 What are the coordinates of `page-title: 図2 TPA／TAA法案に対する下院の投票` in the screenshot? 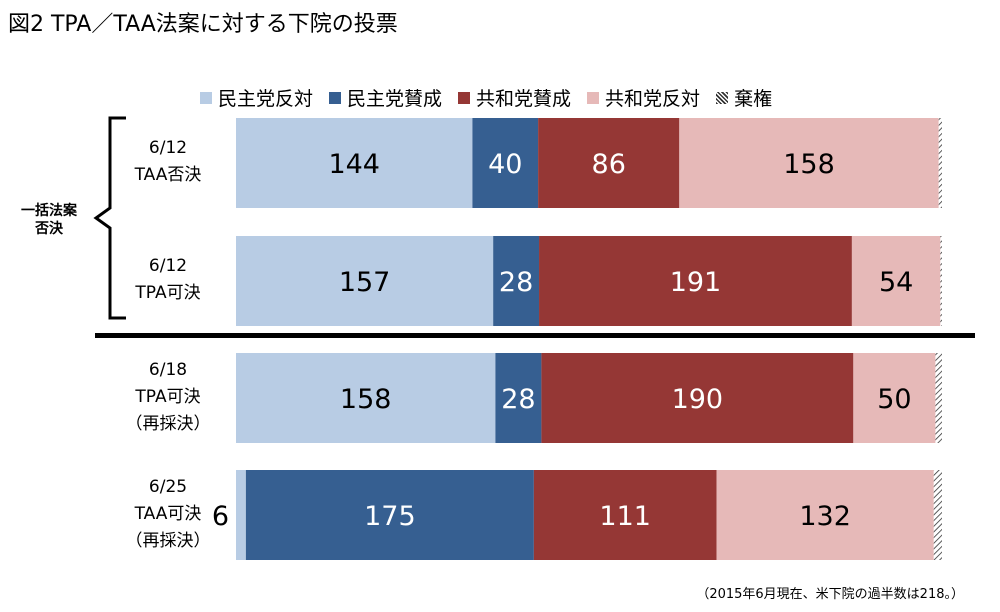 It's located at (203, 24).